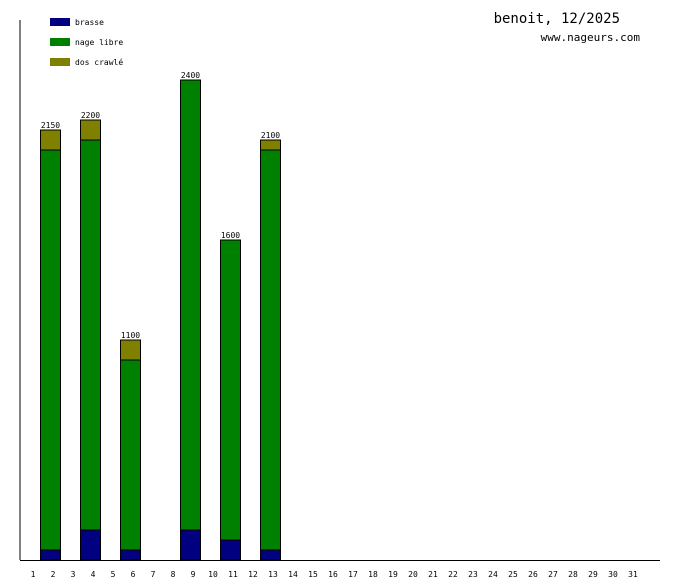  I want to click on x-tick-label: 30, so click(613, 574).